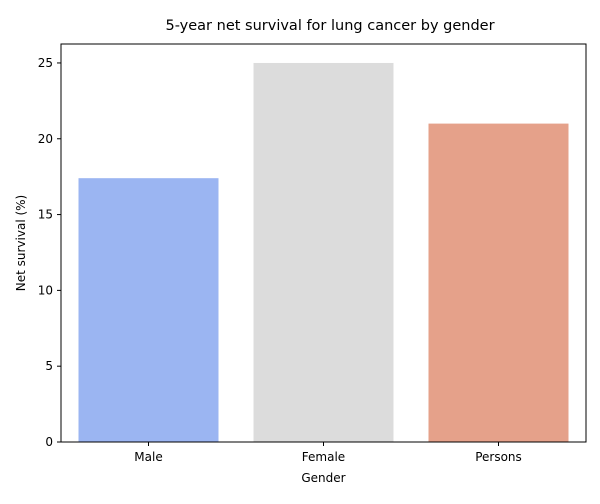  I want to click on x-axis-label: Gender, so click(323, 478).